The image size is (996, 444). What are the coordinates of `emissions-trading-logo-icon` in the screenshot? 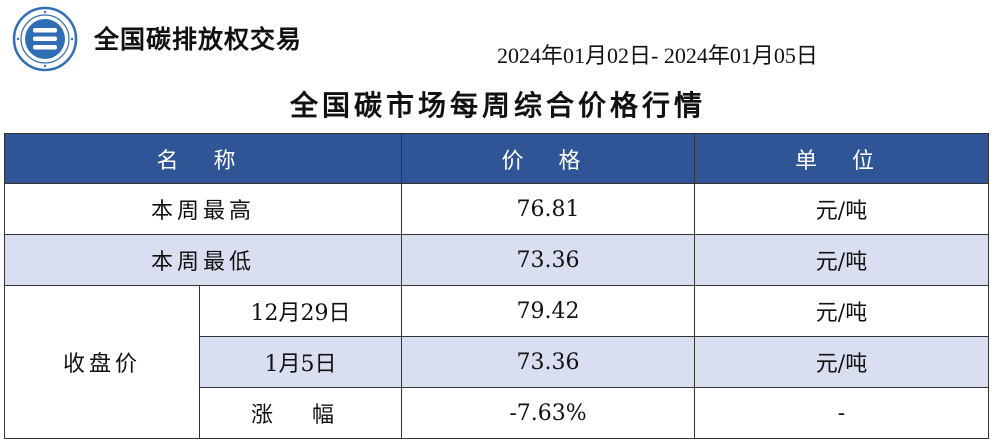 It's located at (45, 39).